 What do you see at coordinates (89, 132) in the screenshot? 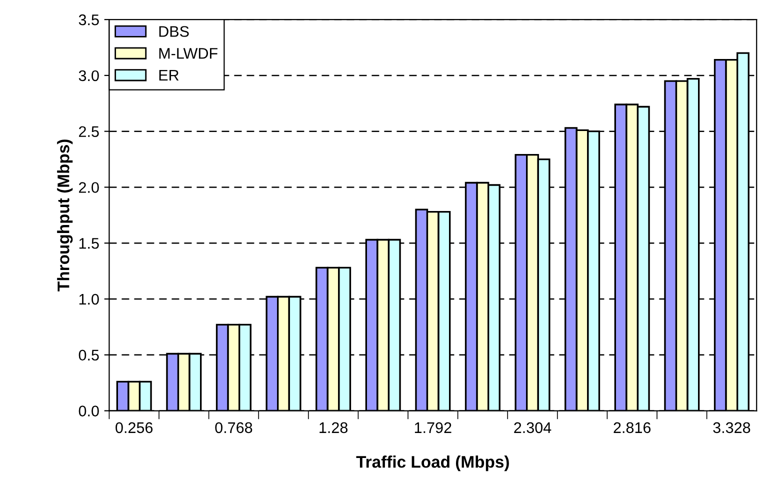
I see `y-tick-label: 2.5` at bounding box center [89, 132].